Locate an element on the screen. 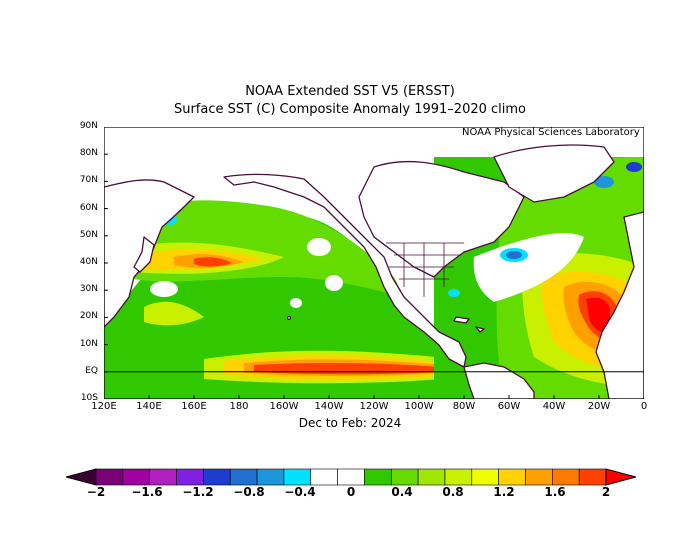 This screenshot has height=542, width=700. lat-tick-label: 20N is located at coordinates (88, 316).